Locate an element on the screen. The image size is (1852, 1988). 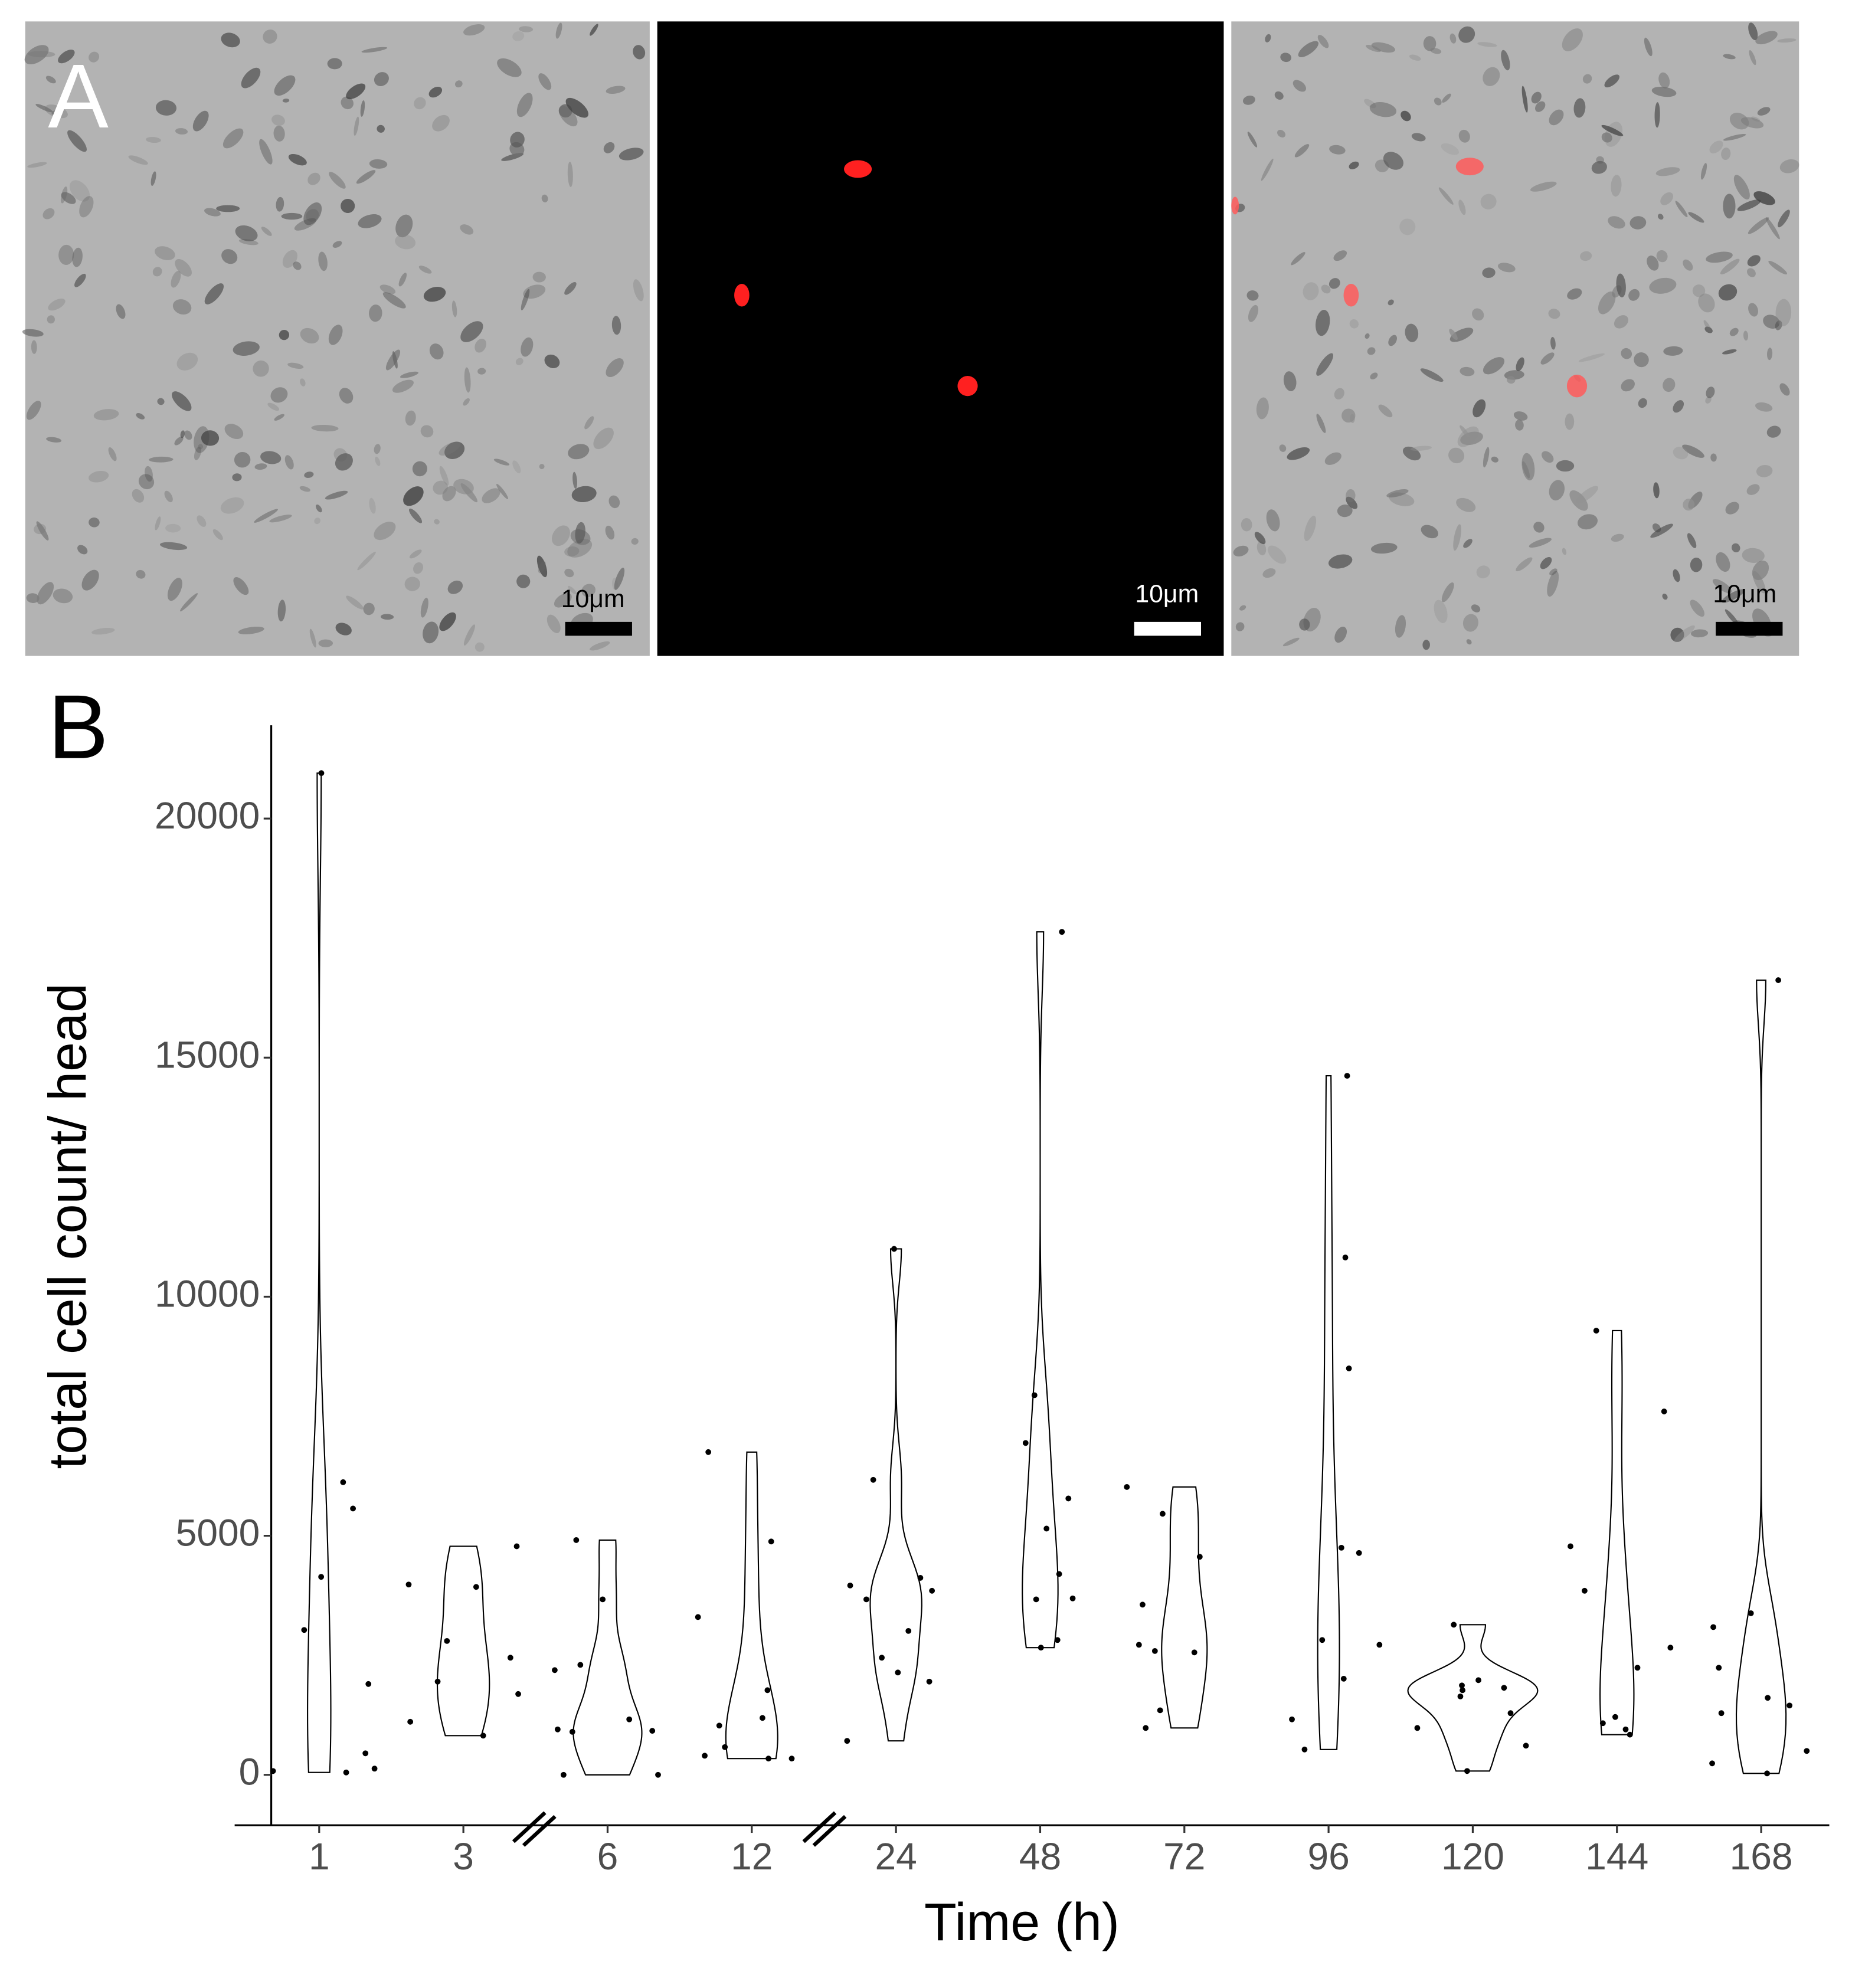
x-tick-label: 144 is located at coordinates (1616, 1856).